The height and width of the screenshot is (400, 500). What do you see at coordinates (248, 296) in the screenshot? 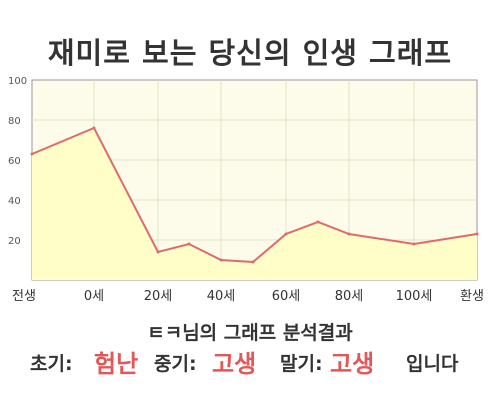
I see `x-axis-ticks: 전생 0세 20세 40세 60세 80세 100세 환생` at bounding box center [248, 296].